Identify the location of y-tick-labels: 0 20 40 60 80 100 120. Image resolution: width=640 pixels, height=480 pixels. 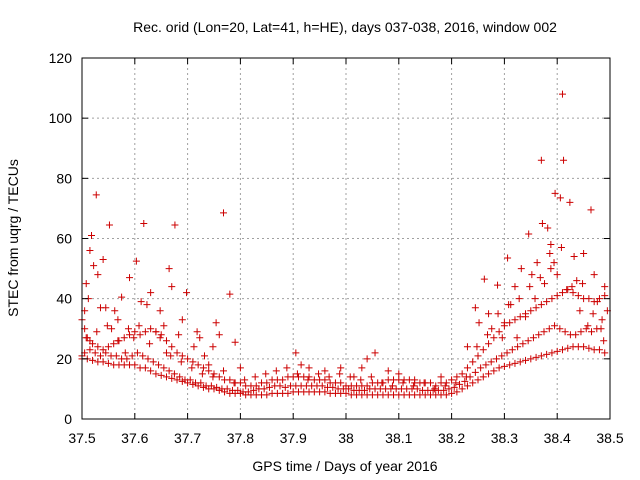
(61, 238).